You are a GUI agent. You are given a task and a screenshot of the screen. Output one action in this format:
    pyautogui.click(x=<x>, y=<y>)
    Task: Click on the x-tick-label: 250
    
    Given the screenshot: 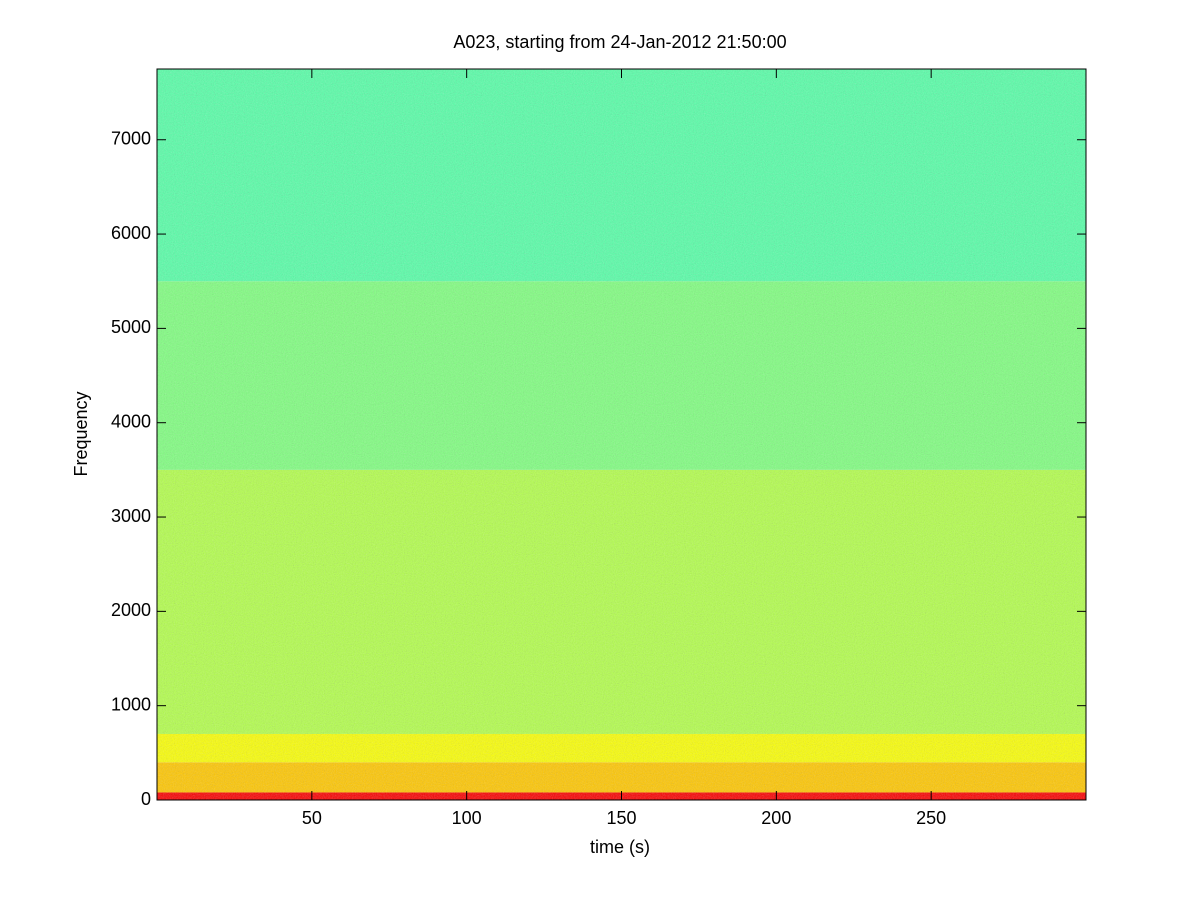 What is the action you would take?
    pyautogui.click(x=931, y=818)
    